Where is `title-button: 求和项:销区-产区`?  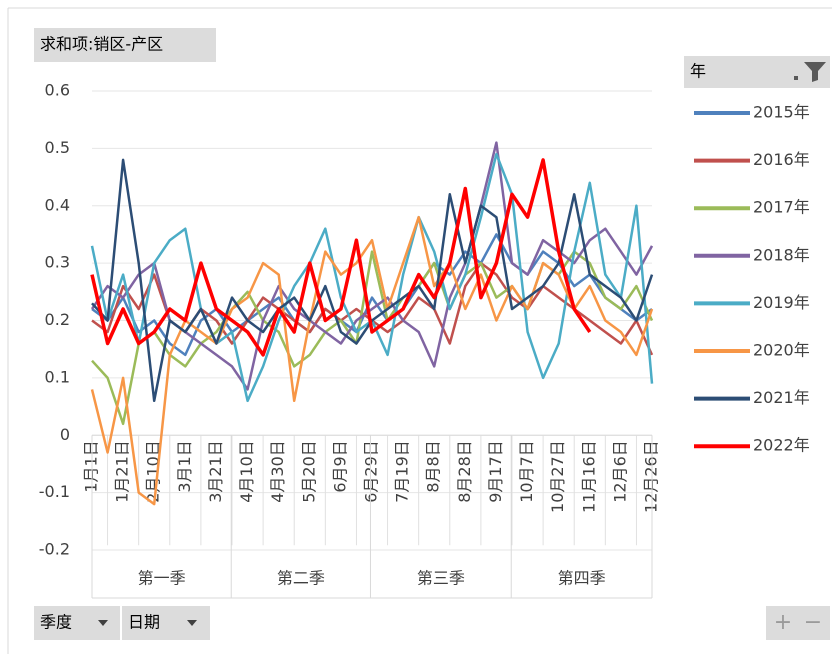 title-button: 求和项:销区-产区 is located at coordinates (125, 45).